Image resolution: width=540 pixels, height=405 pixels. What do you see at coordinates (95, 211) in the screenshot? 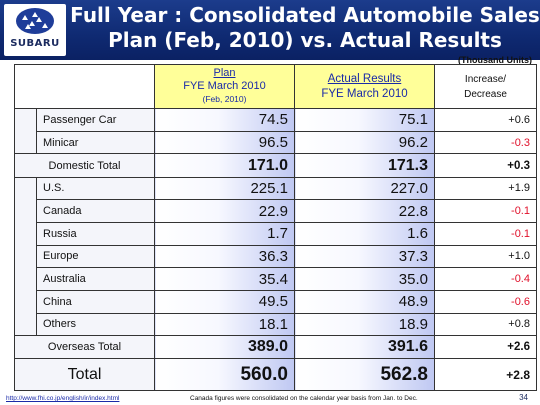
I see `row-label: Canada` at bounding box center [95, 211].